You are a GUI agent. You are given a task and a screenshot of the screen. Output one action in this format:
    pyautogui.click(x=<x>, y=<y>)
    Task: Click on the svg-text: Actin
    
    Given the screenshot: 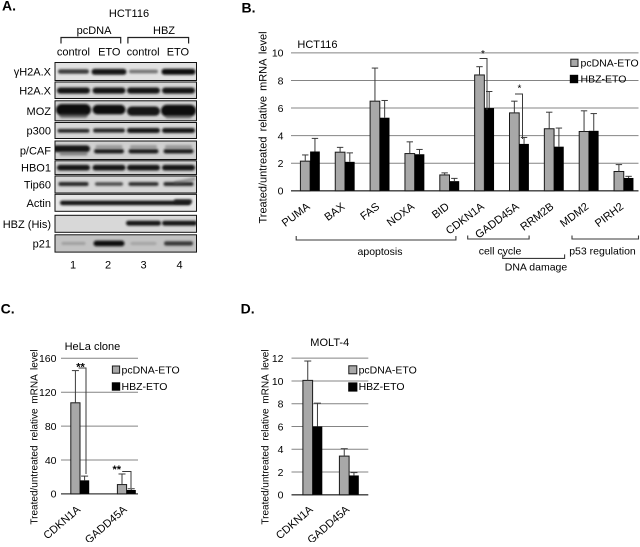 What is the action you would take?
    pyautogui.click(x=39, y=204)
    